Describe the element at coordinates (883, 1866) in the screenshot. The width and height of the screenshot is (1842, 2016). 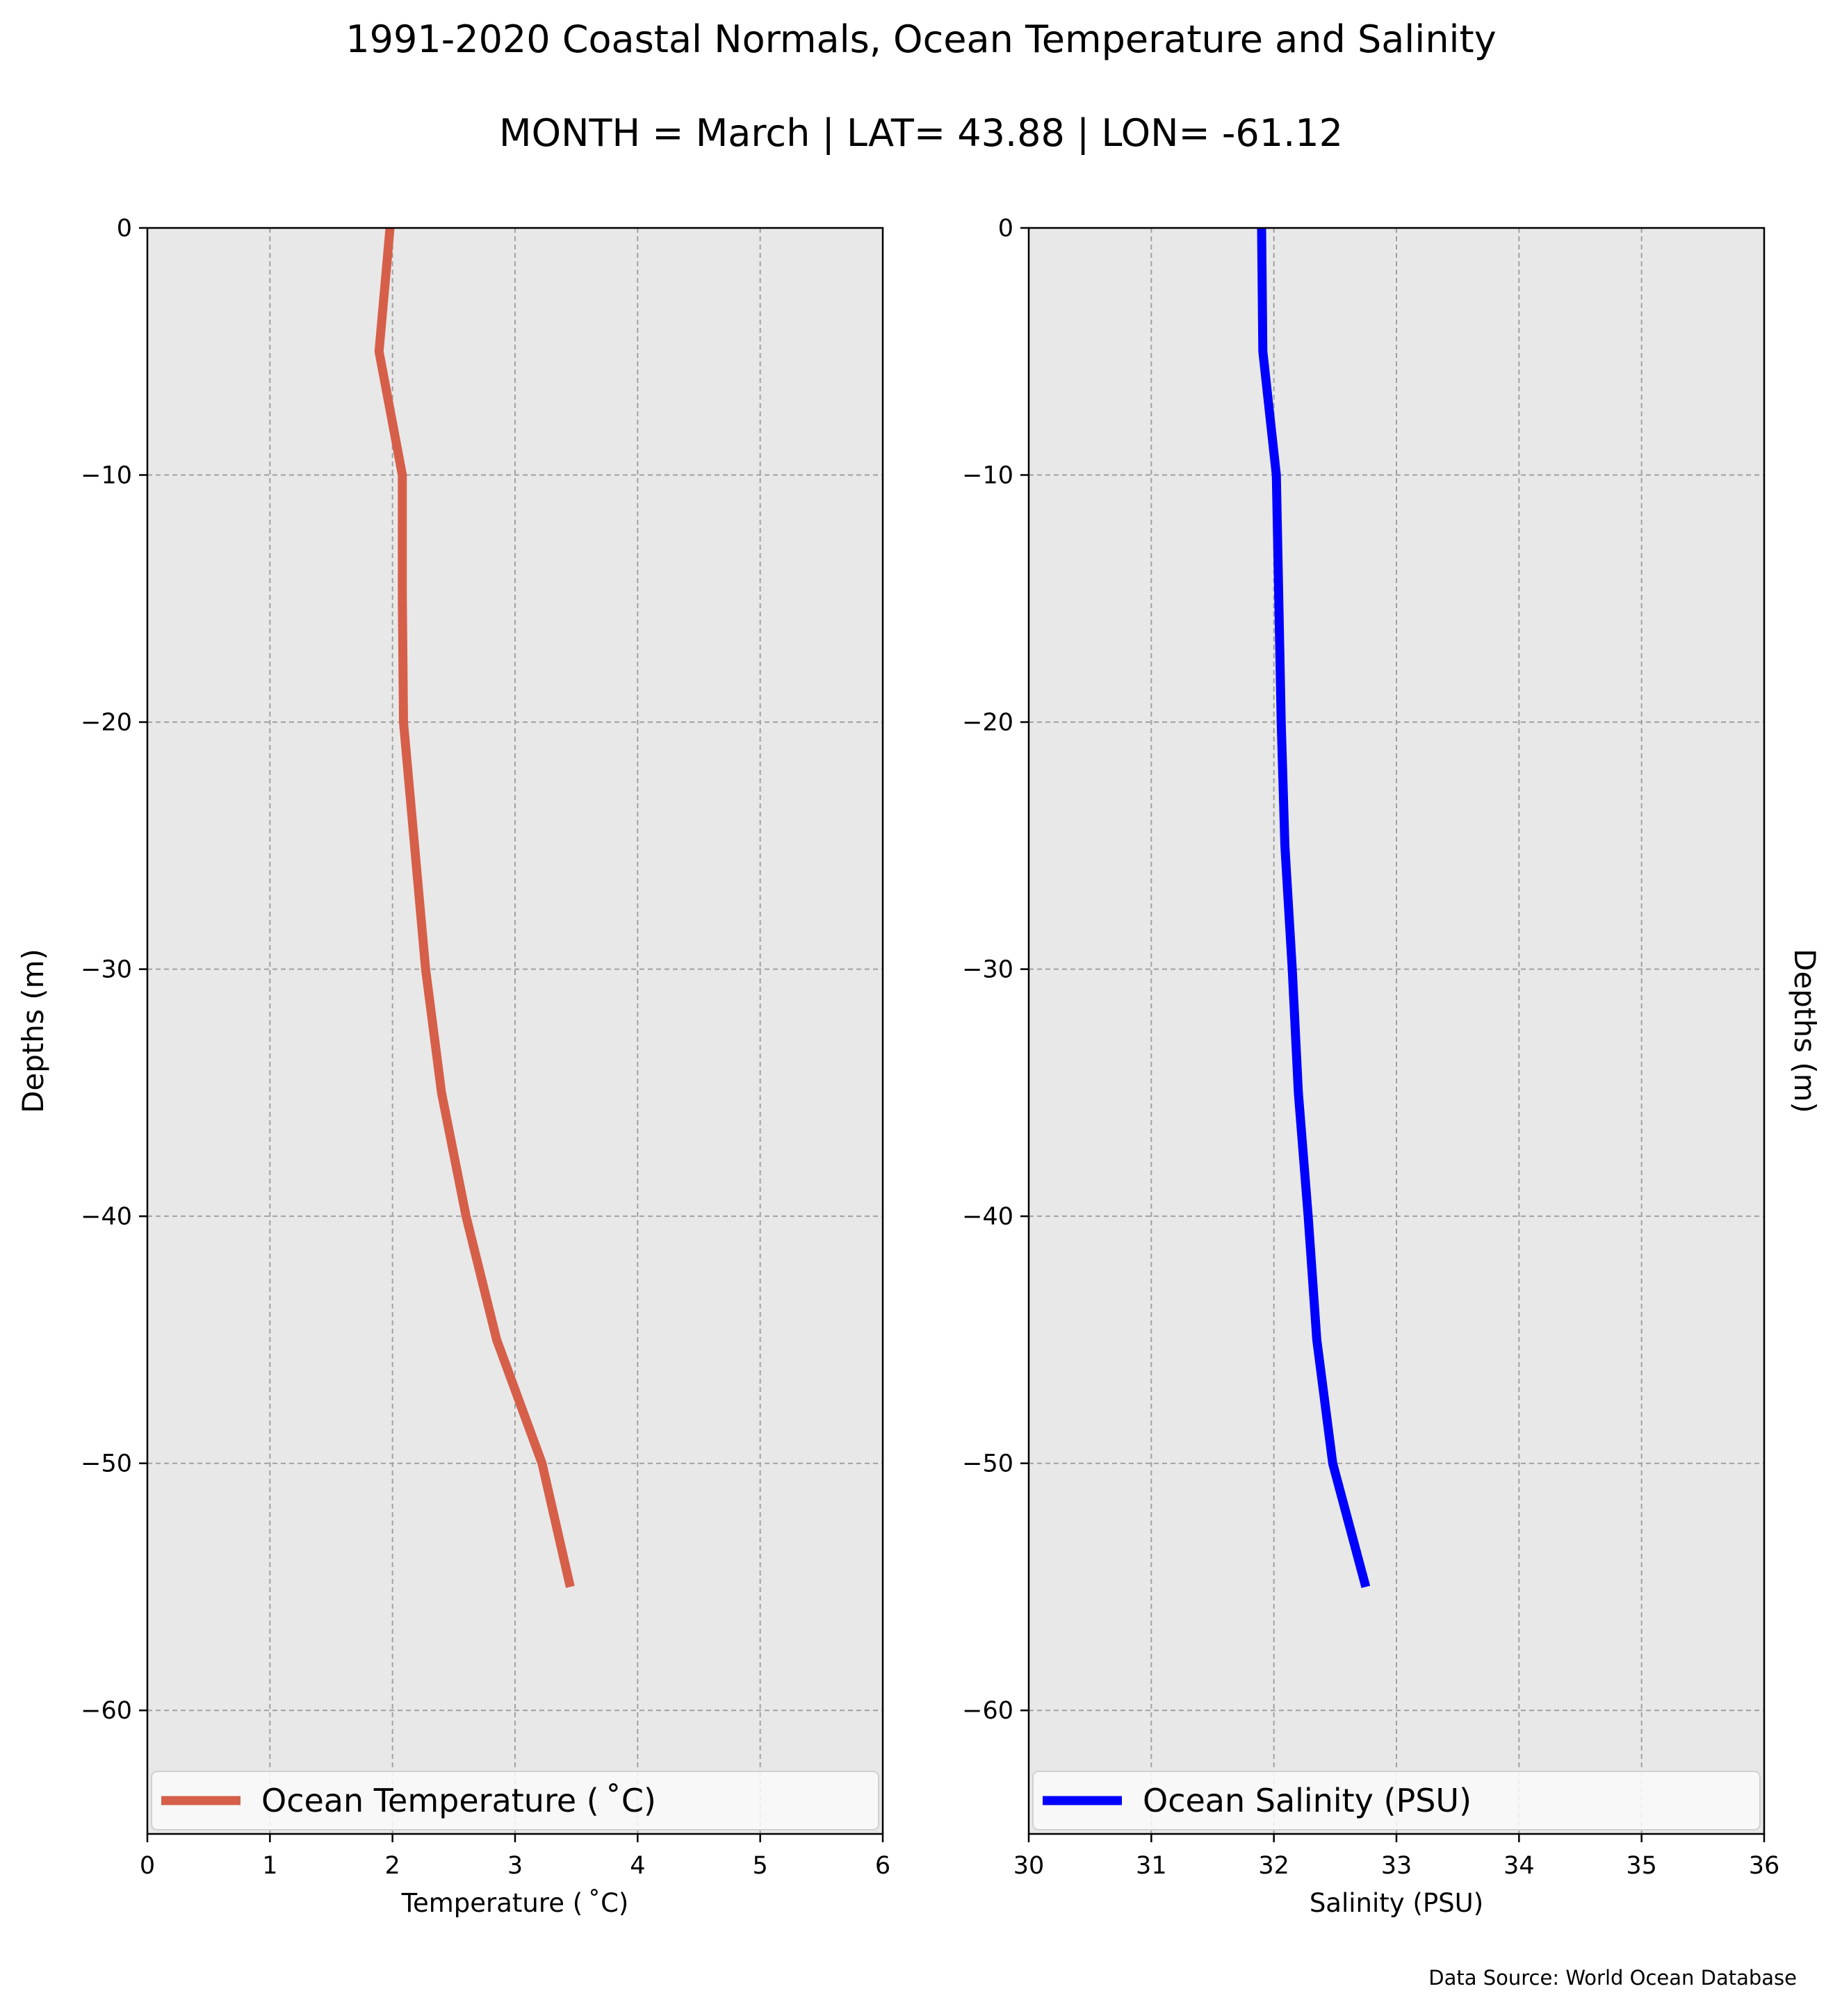
I see `x-tick-label: 6` at that location.